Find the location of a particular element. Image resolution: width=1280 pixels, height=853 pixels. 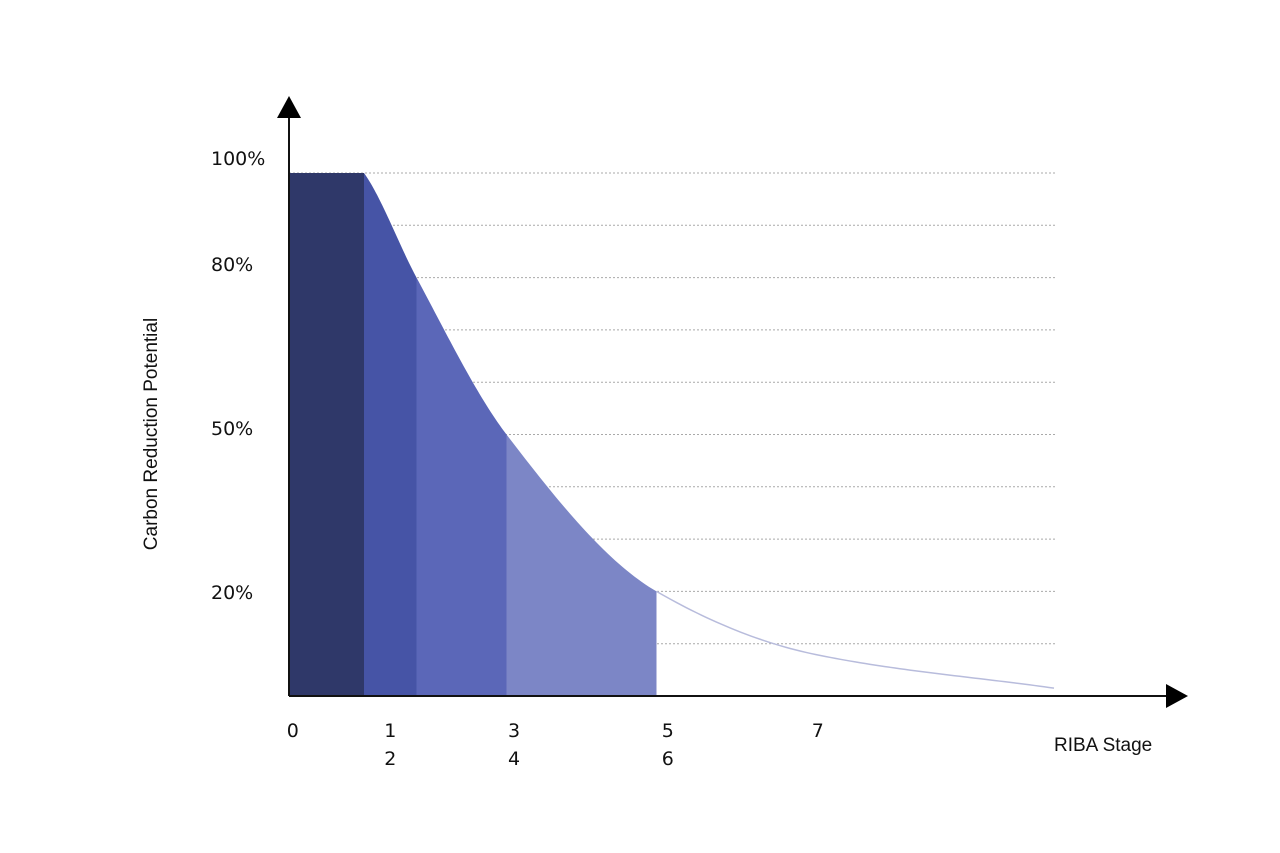

x-axis-title: RIBA Stage is located at coordinates (1103, 745).